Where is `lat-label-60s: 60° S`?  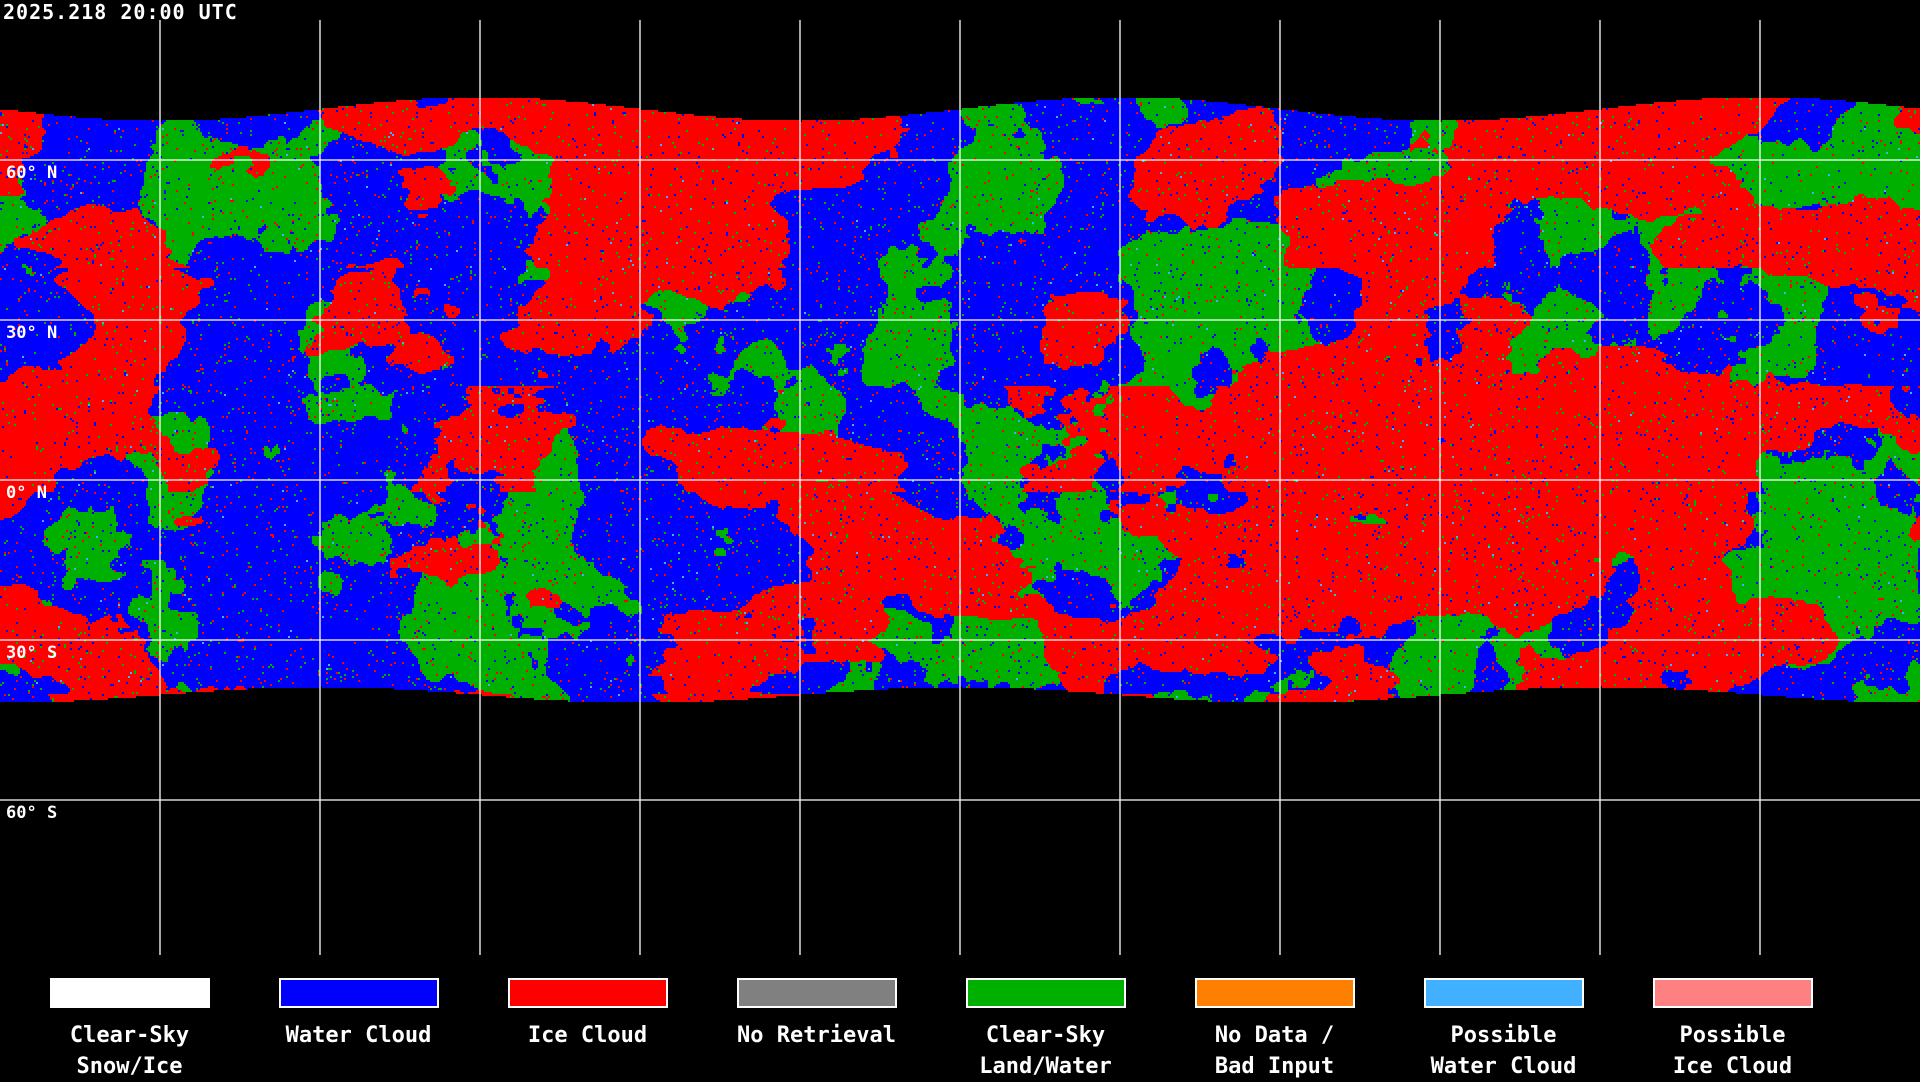 lat-label-60s: 60° S is located at coordinates (32, 813).